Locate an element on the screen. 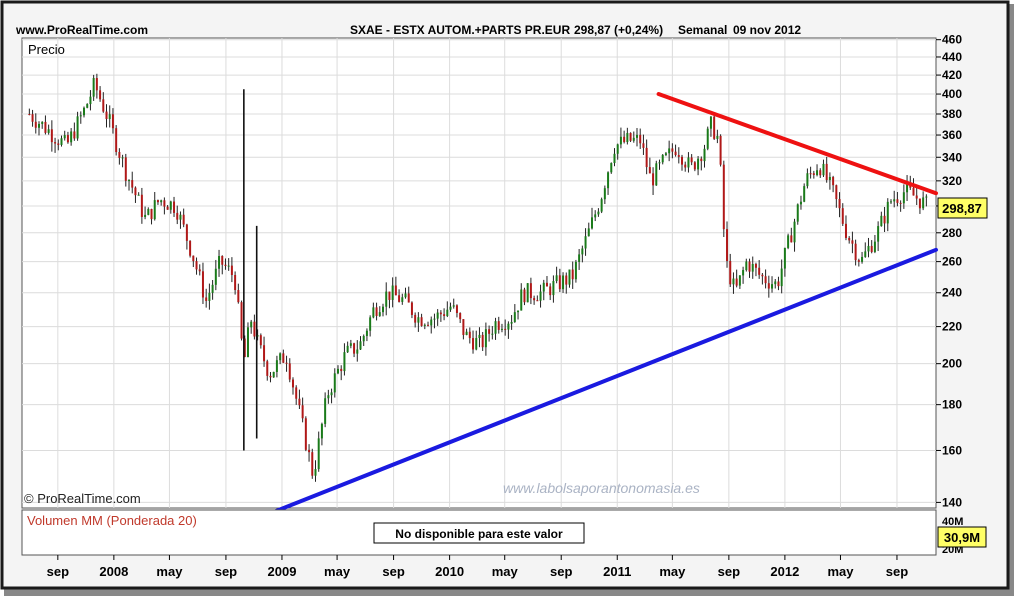  y-tick-label: 220 is located at coordinates (952, 327).